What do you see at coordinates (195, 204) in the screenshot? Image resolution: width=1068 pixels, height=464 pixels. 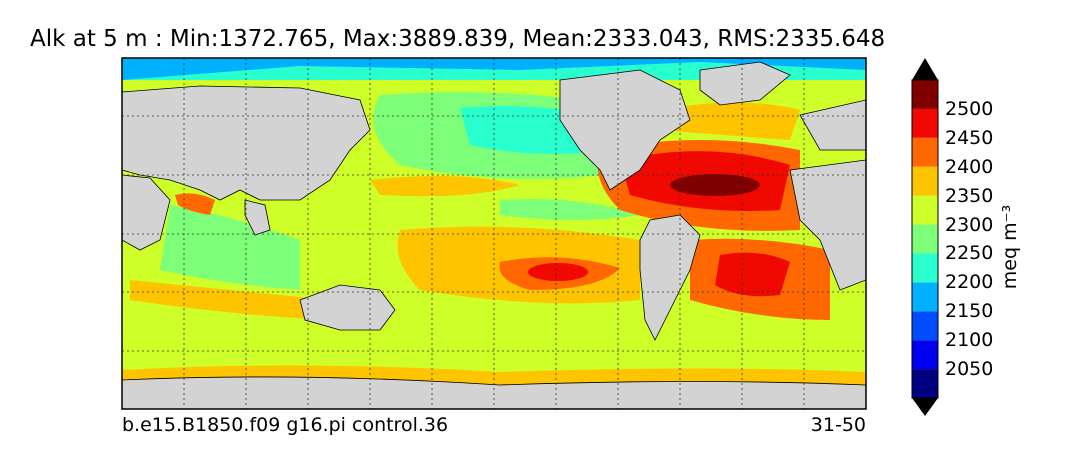 I see `arabian-sea` at bounding box center [195, 204].